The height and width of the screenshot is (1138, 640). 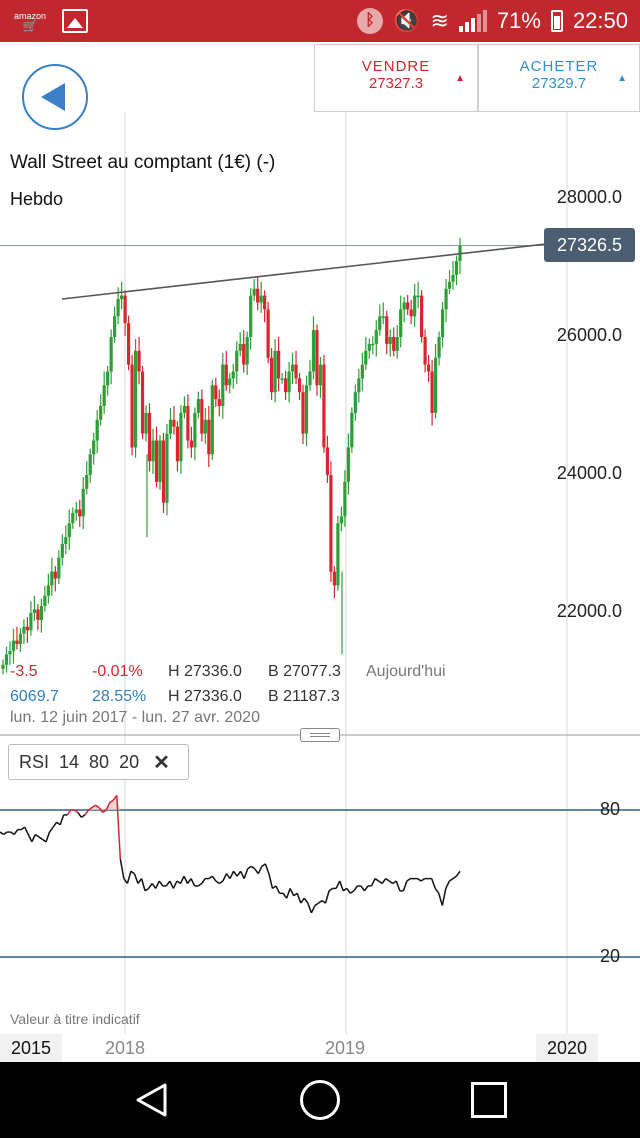 I want to click on nav-recents-icon, so click(x=489, y=1100).